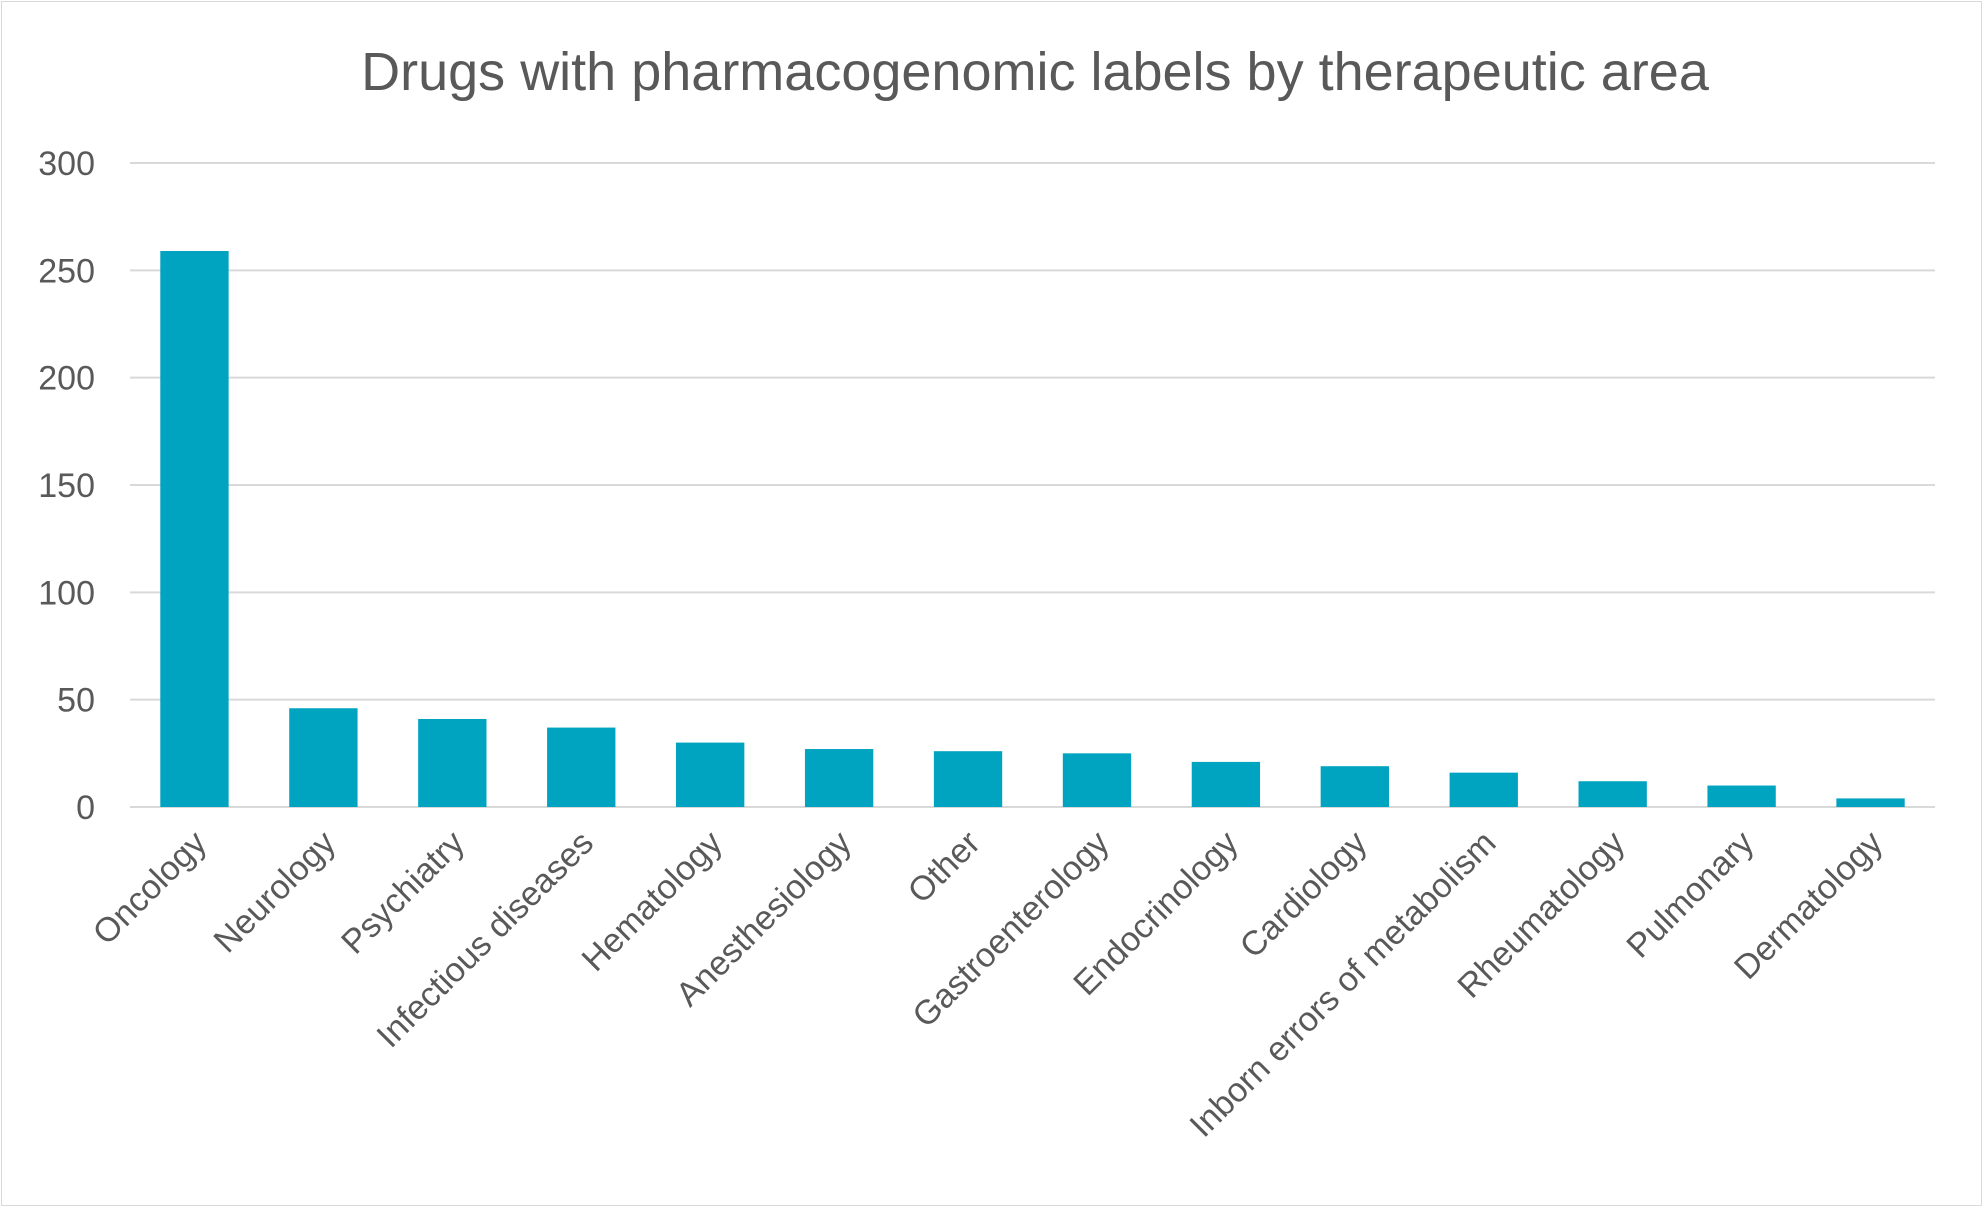 The width and height of the screenshot is (1985, 1209). What do you see at coordinates (1304, 895) in the screenshot?
I see `x-tick-label: Cardiology` at bounding box center [1304, 895].